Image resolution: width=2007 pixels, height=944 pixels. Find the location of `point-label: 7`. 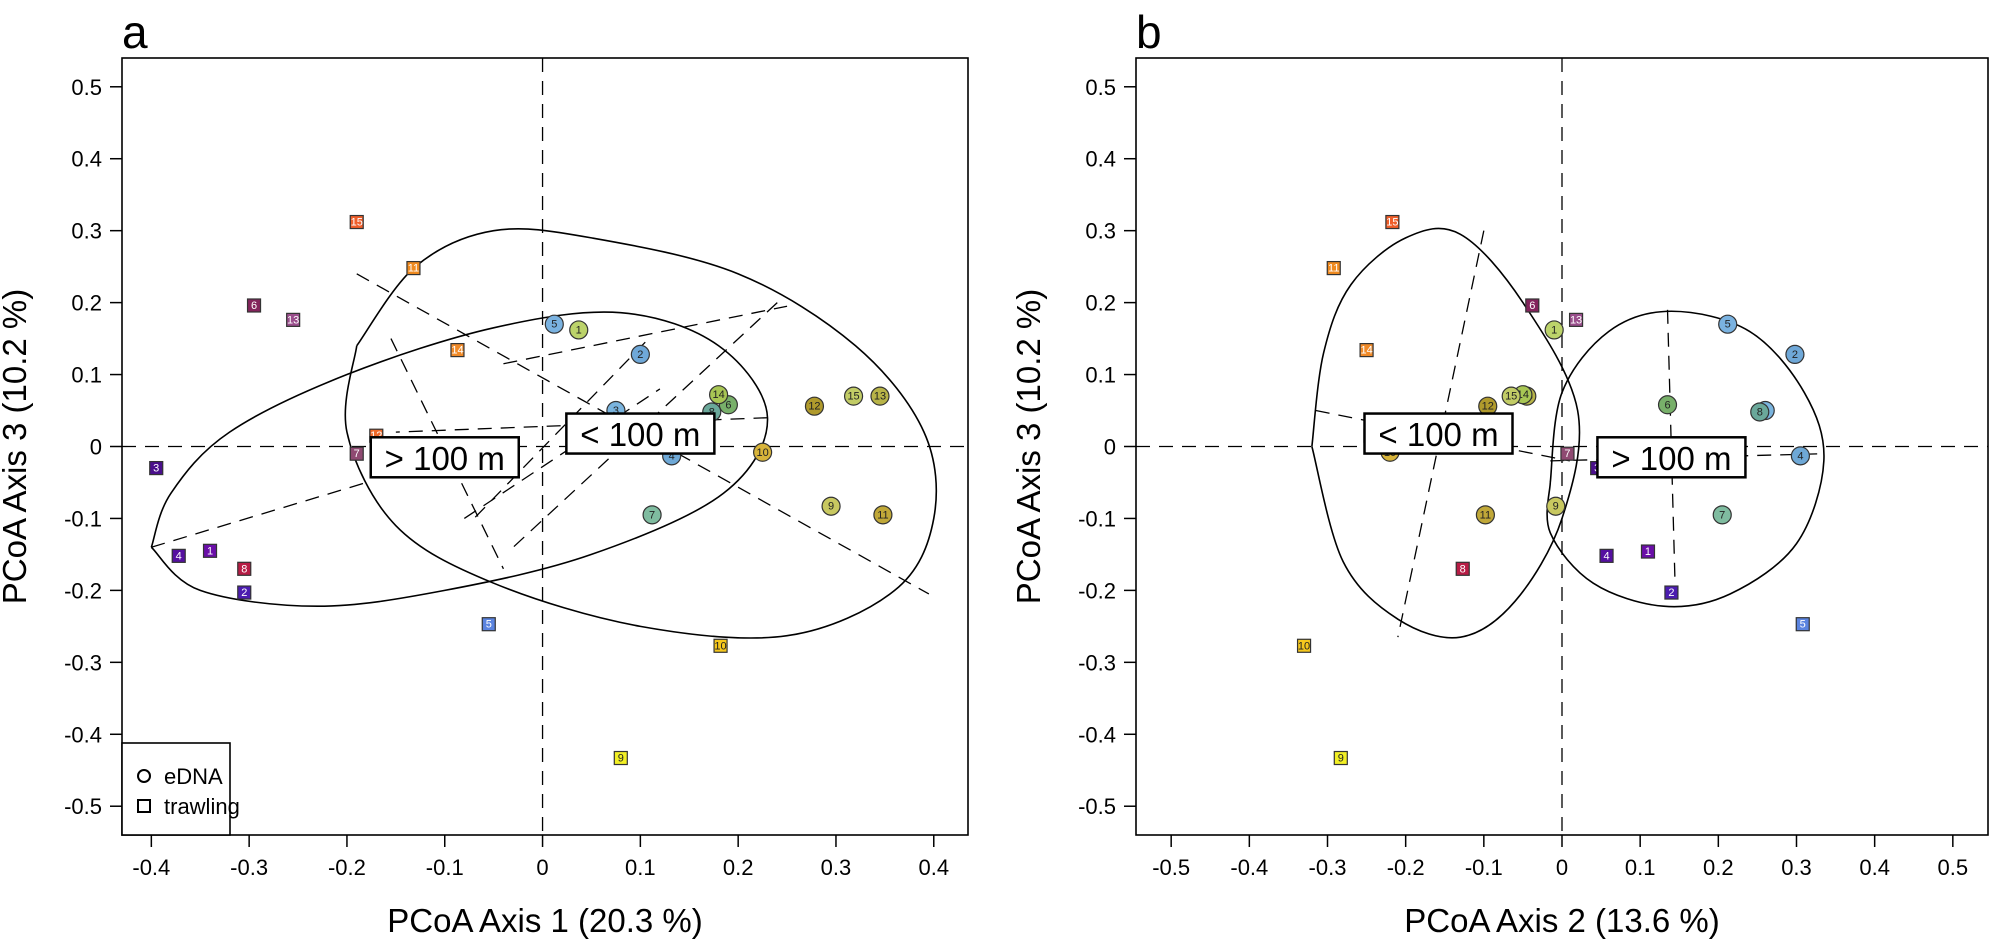

point-label: 7 is located at coordinates (1722, 515).